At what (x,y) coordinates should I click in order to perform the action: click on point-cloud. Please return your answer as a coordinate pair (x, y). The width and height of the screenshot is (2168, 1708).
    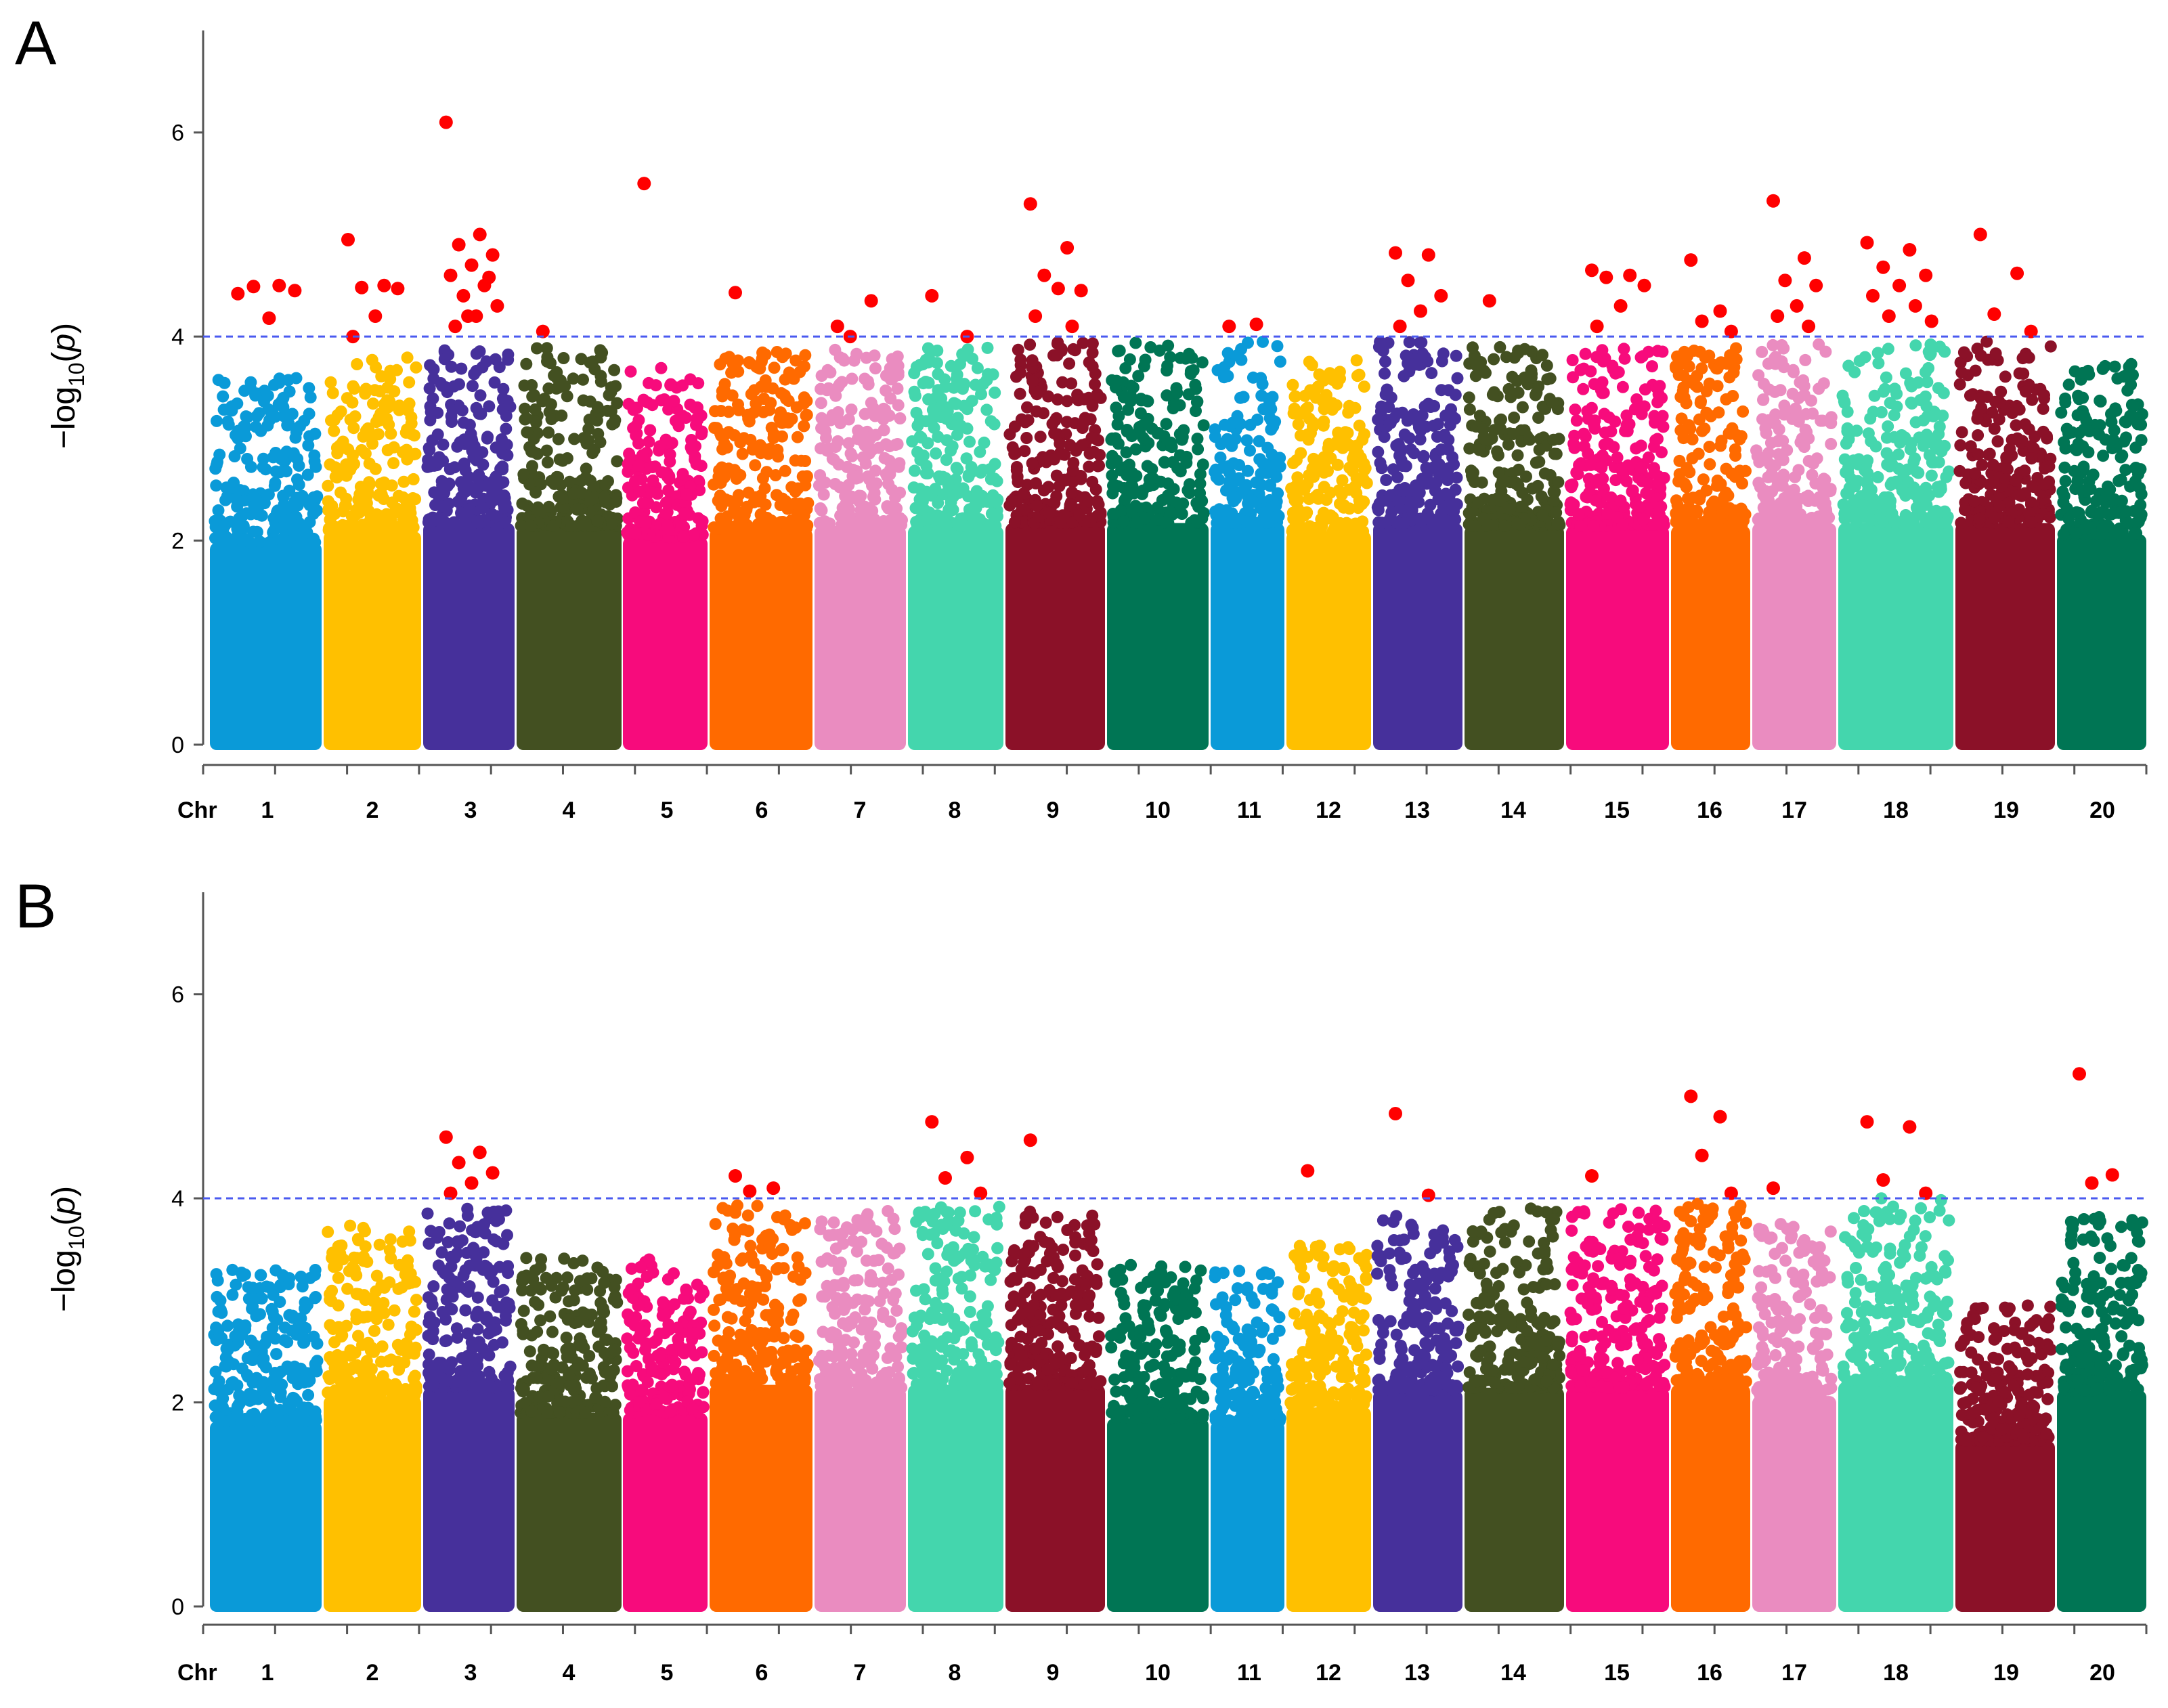
    Looking at the image, I should click on (1895, 636).